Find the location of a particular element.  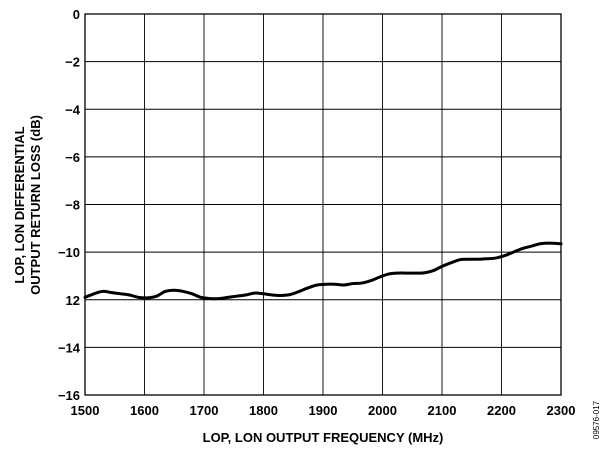

x-tick-label: 2300 is located at coordinates (561, 410).